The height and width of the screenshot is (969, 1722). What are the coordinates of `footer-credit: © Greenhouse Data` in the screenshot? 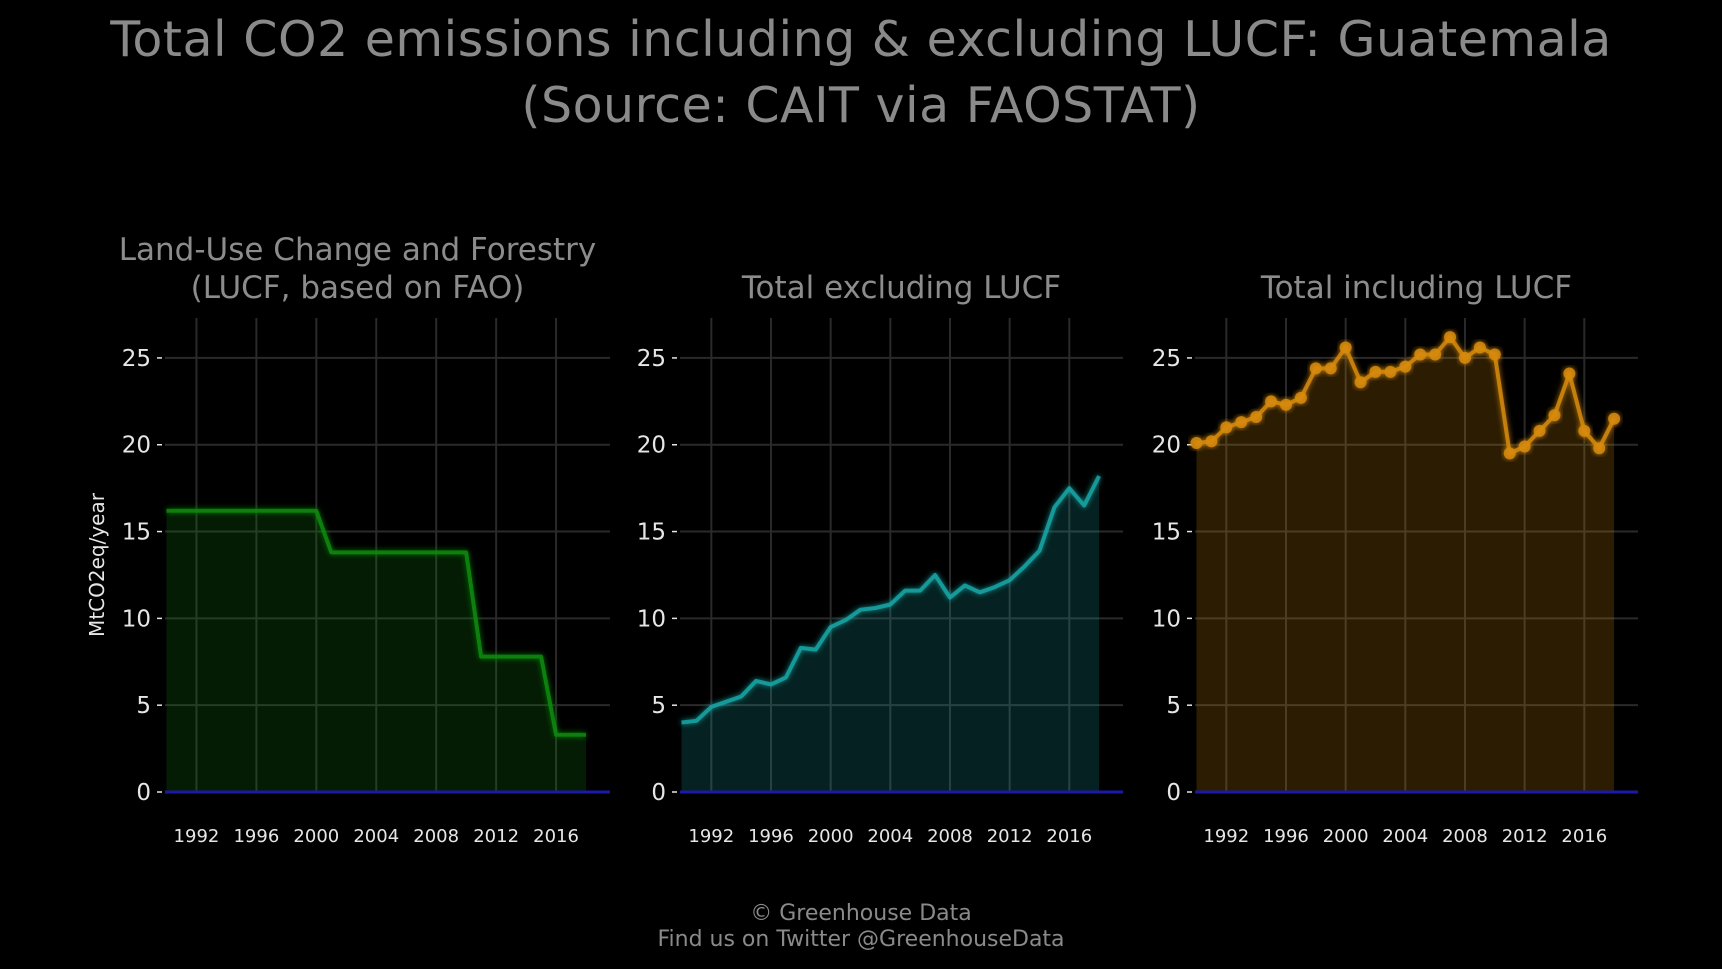 It's located at (861, 913).